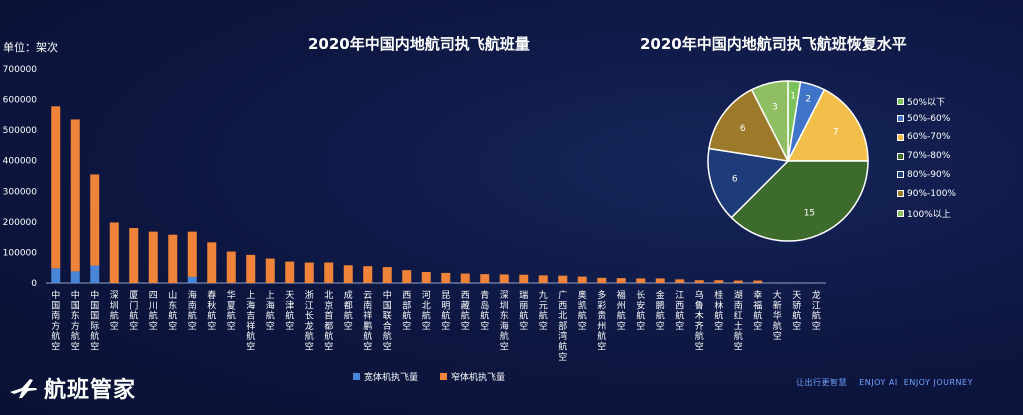 Image resolution: width=1023 pixels, height=415 pixels. Describe the element at coordinates (601, 321) in the screenshot. I see `x-tick-label: 多彩贵州航空` at that location.